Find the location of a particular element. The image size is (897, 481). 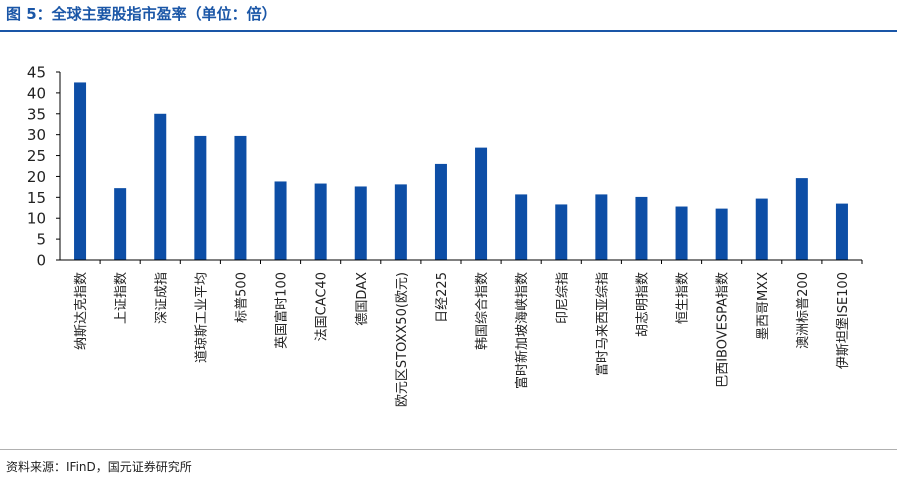

y-tick-label: 35 is located at coordinates (36, 114).